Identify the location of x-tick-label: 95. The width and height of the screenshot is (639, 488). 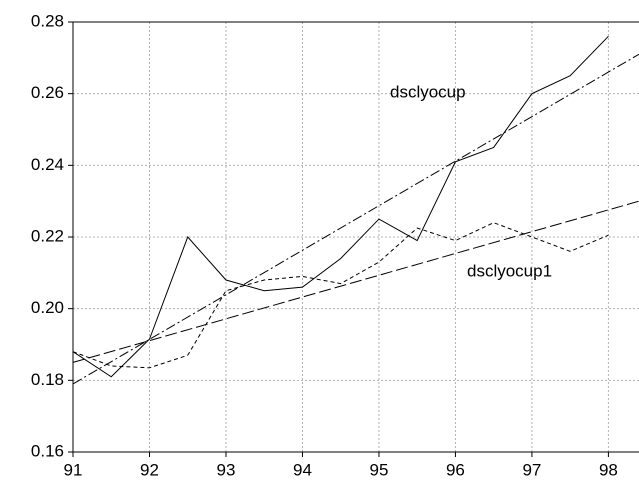
(378, 469).